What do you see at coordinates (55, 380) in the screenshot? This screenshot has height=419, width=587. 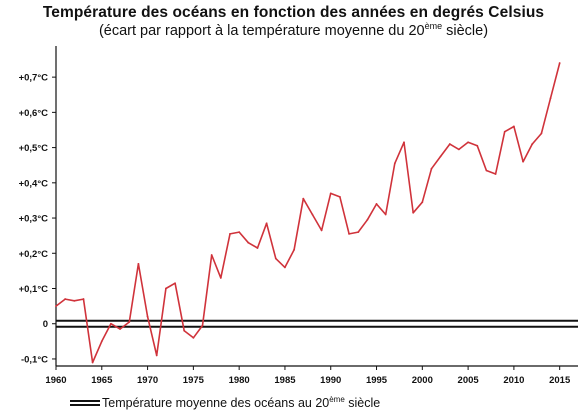 I see `x-tick-label: 1960` at bounding box center [55, 380].